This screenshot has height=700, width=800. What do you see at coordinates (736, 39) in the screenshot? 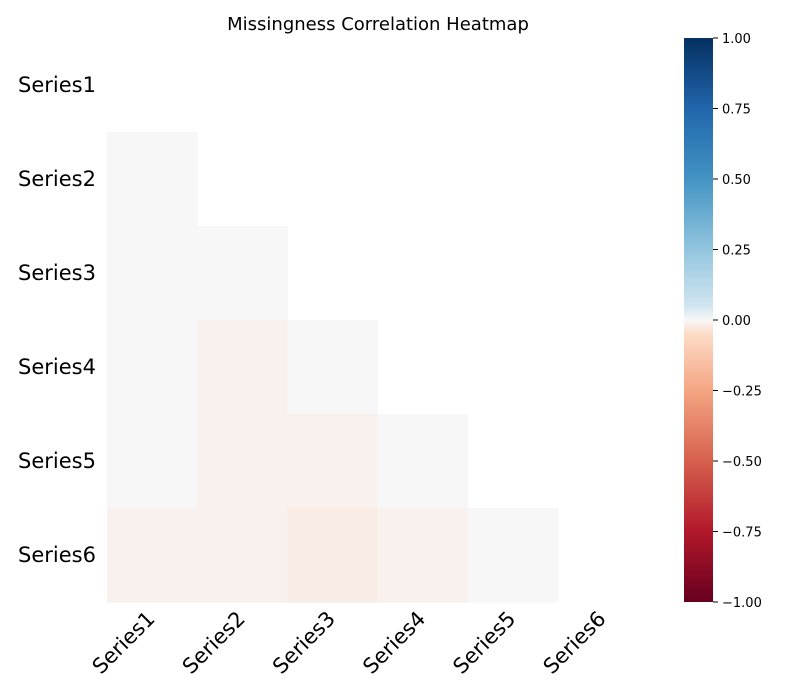
I see `colorbar-tick-label: 1.00` at bounding box center [736, 39].